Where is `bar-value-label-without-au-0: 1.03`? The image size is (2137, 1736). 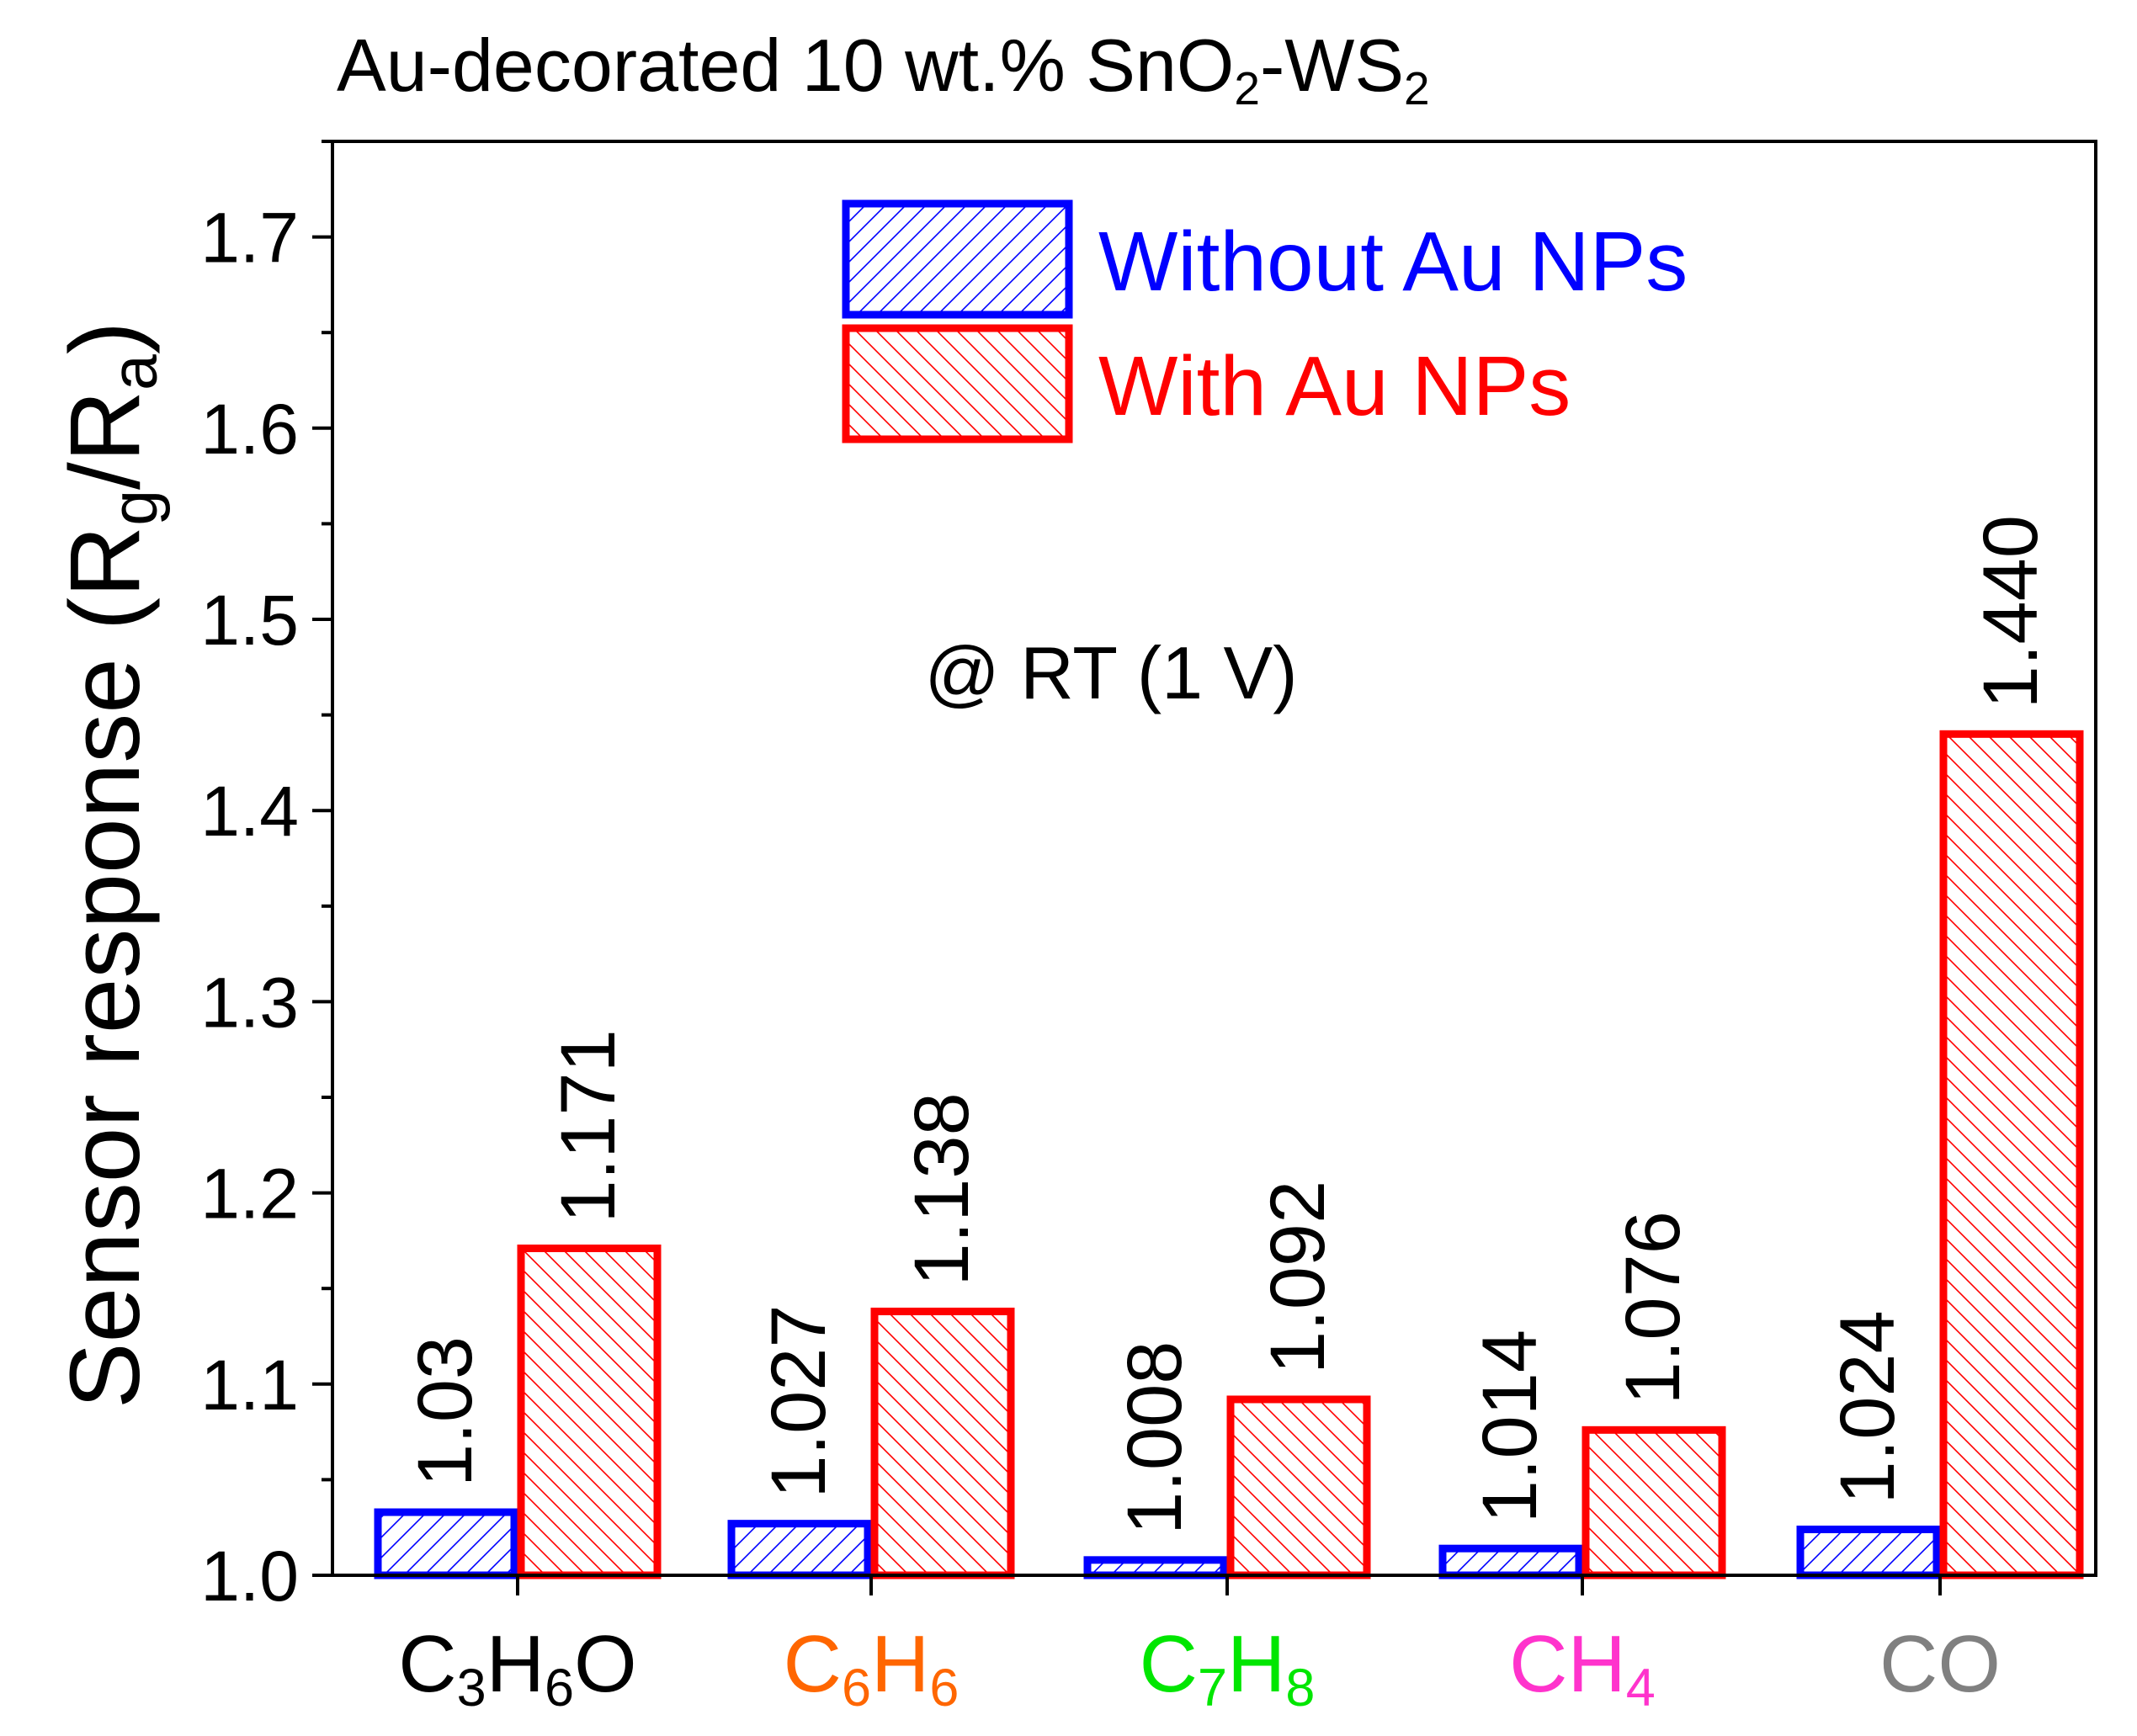
bar-value-label-without-au-0: 1.03 is located at coordinates (445, 1411).